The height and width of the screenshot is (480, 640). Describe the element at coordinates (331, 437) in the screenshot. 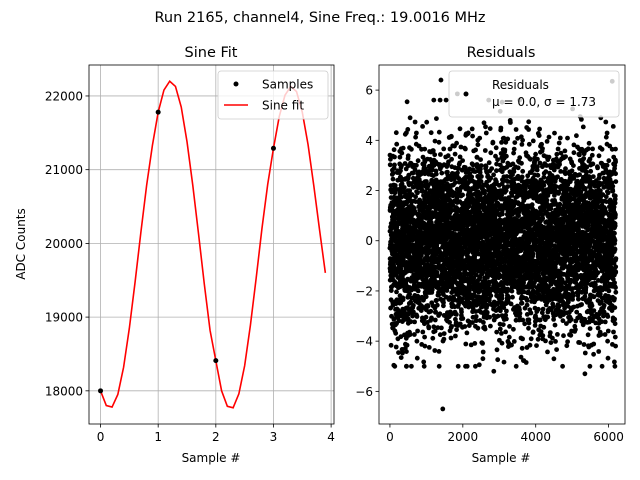

I see `sine-fit-xtick-label-4: 4` at that location.